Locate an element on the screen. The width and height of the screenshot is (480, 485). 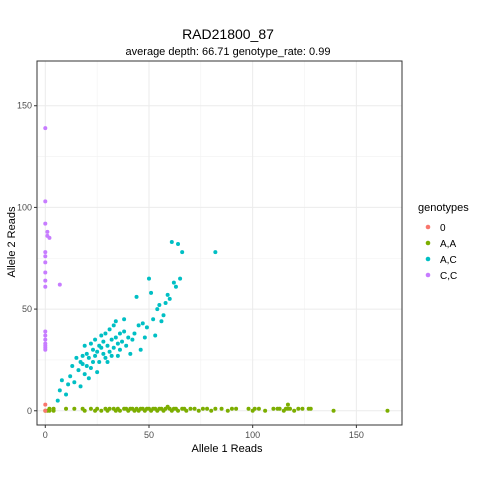
legend-label: A,A is located at coordinates (448, 244).